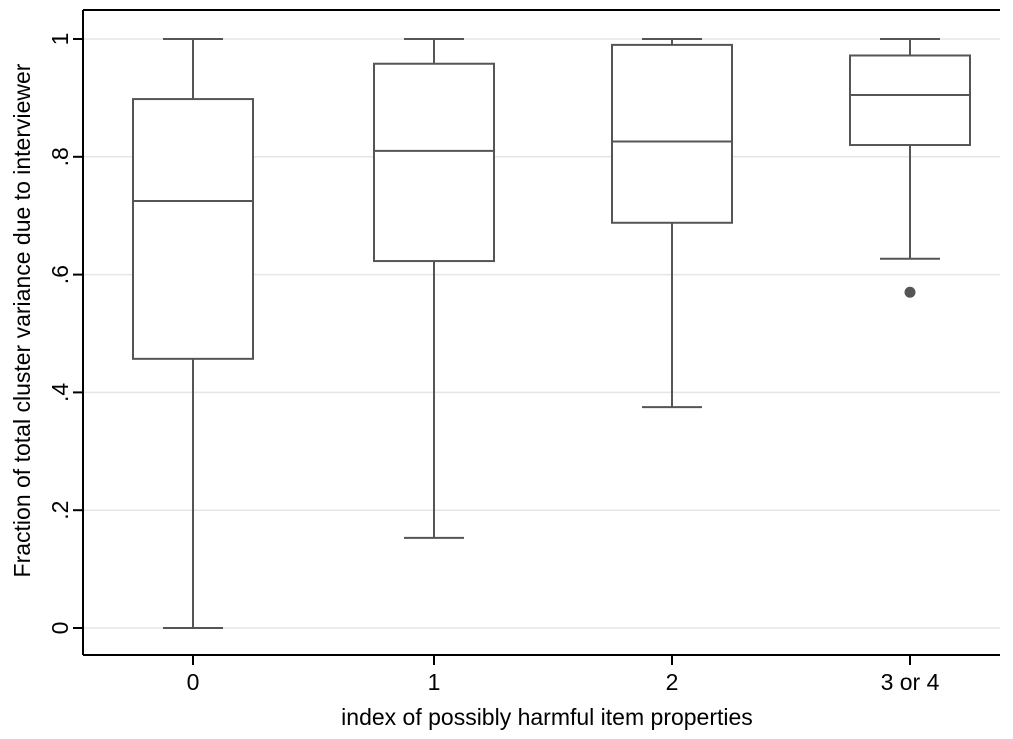 Image resolution: width=1013 pixels, height=739 pixels. What do you see at coordinates (60, 39) in the screenshot?
I see `y-tick-label: 1` at bounding box center [60, 39].